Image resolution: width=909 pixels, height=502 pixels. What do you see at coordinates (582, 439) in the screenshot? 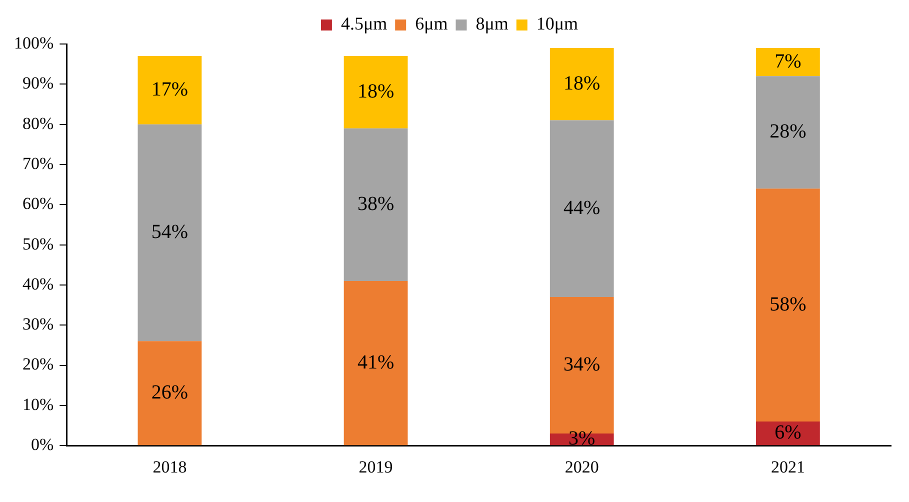
I see `data-label: 3%` at bounding box center [582, 439].